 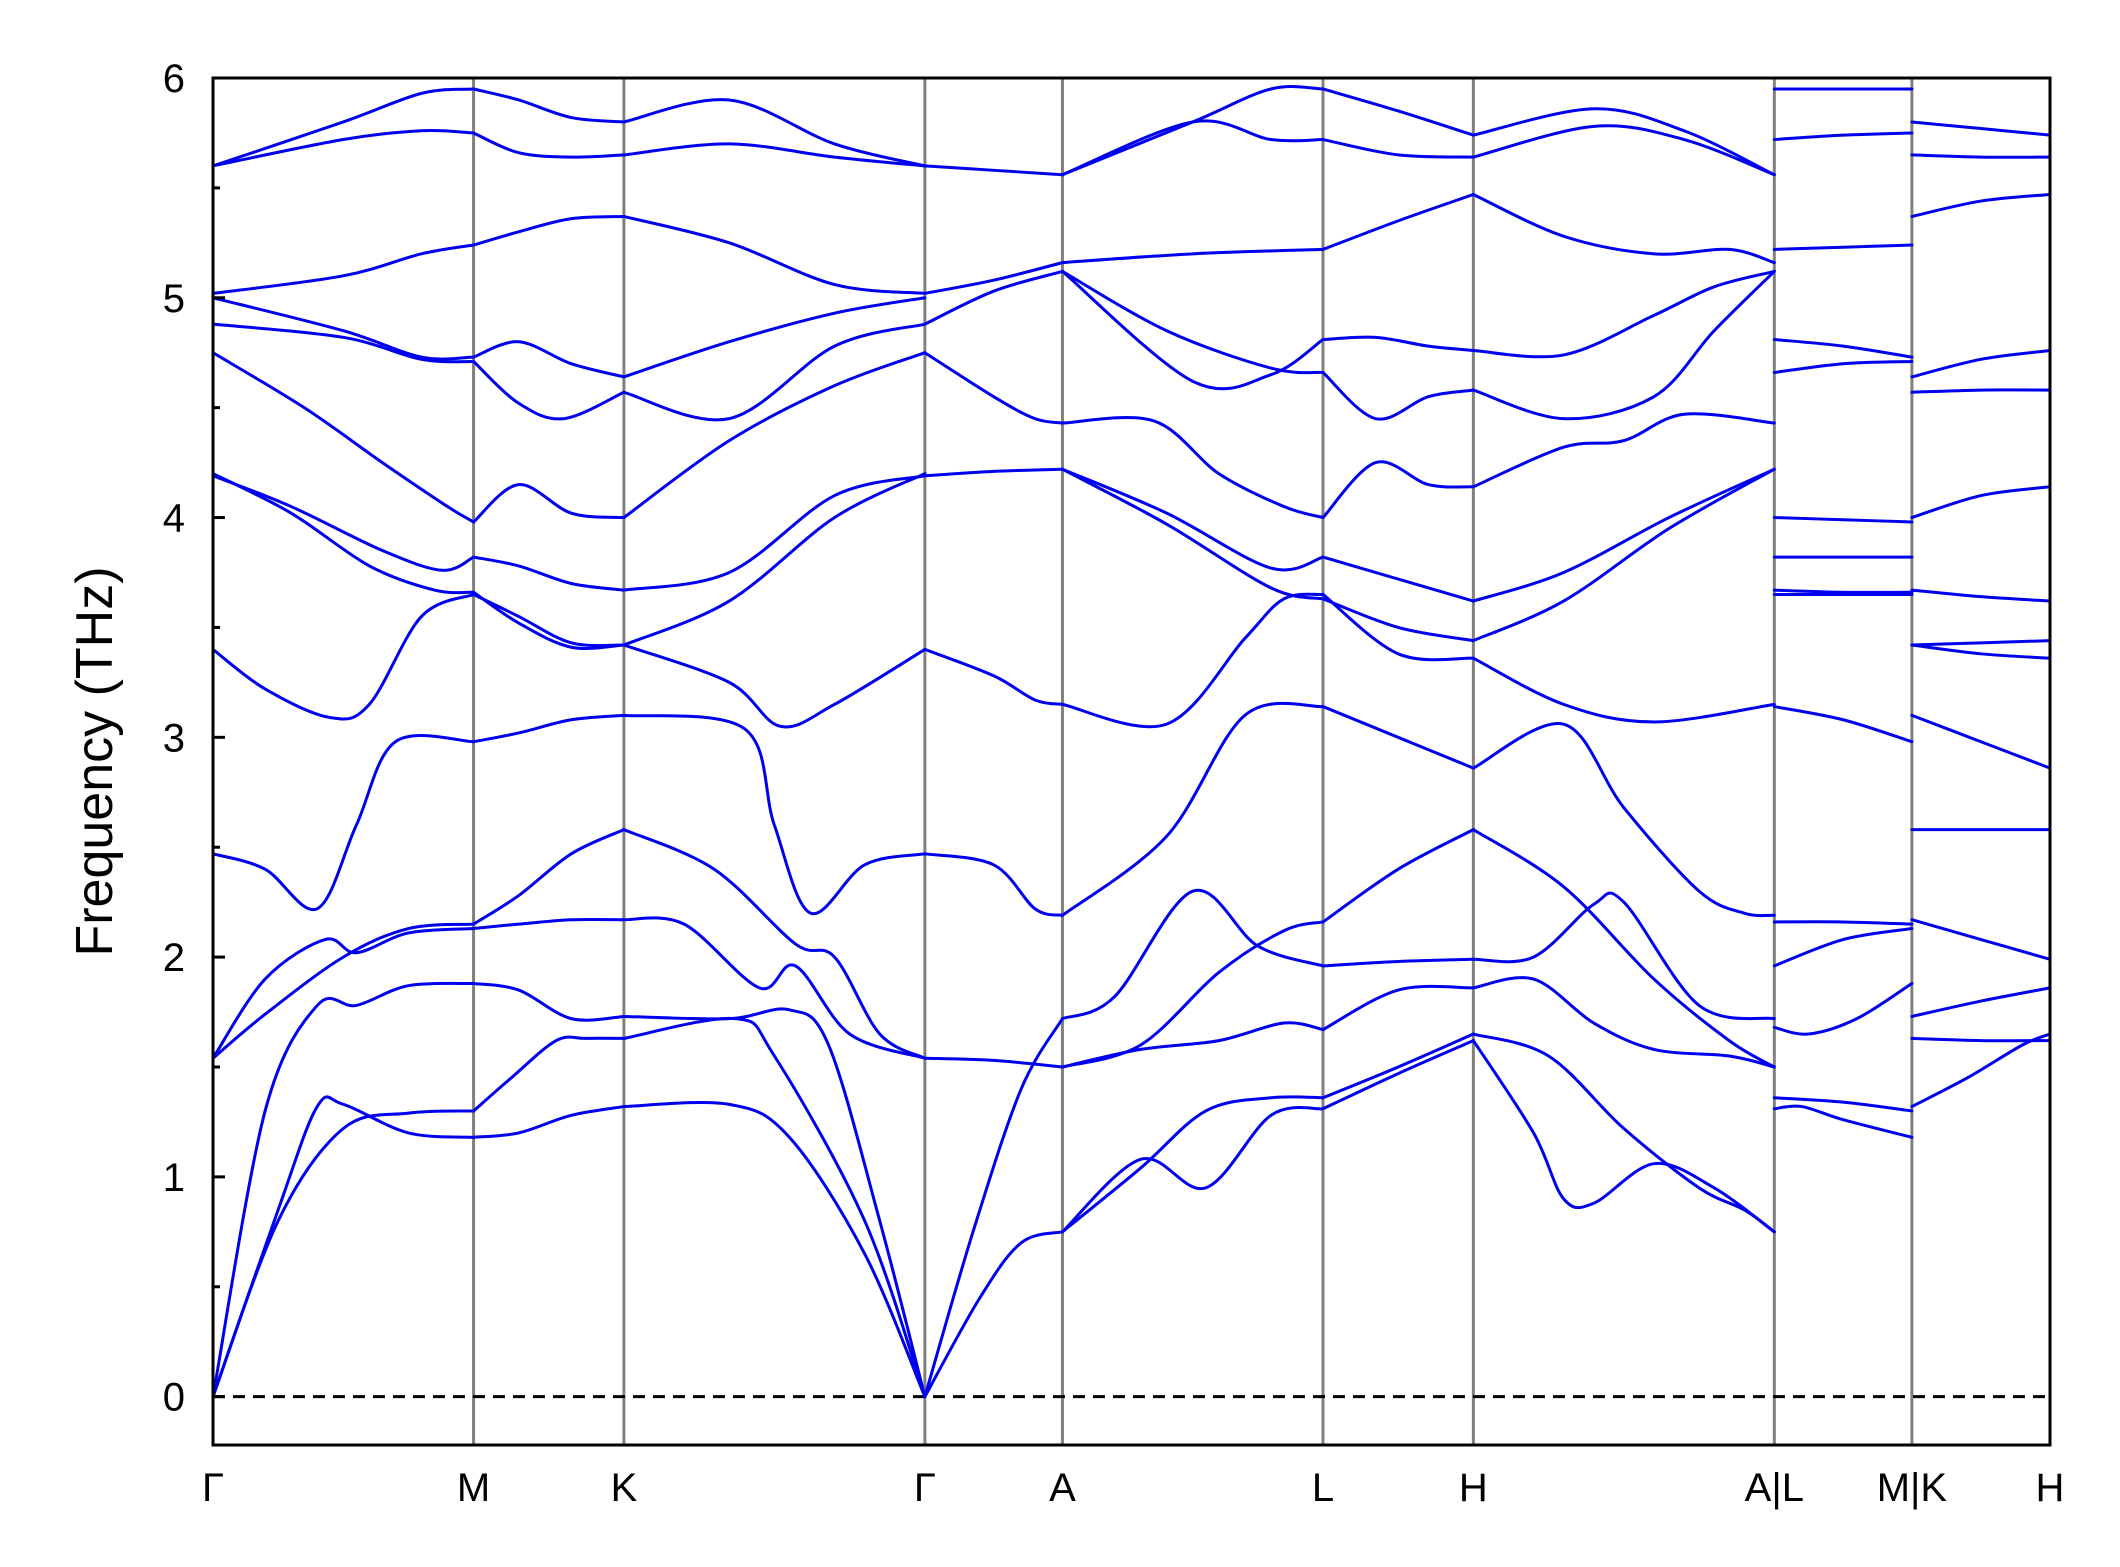 I want to click on y-tick-label: 0, so click(x=174, y=1398).